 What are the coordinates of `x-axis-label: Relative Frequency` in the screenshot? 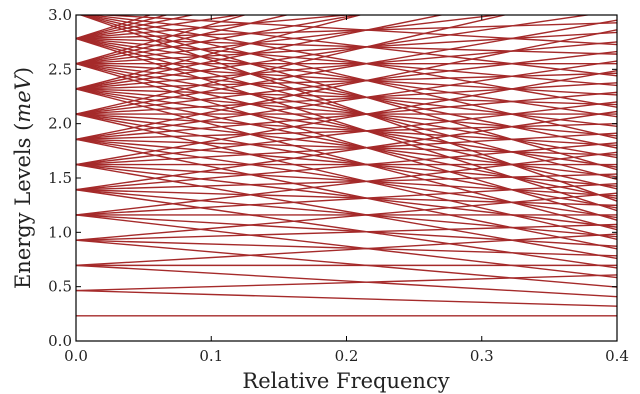 It's located at (345, 381).